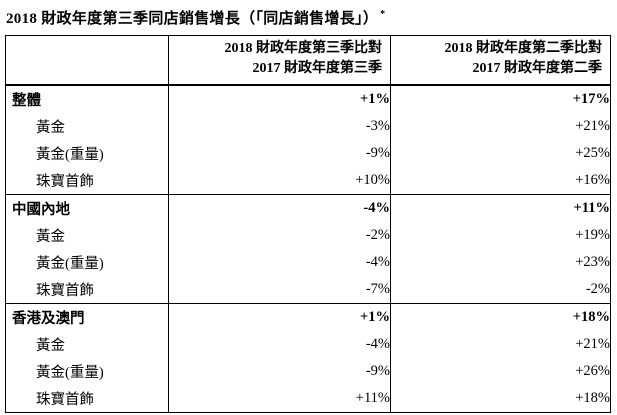 The image size is (617, 415). What do you see at coordinates (500, 153) in the screenshot?
I see `q2-value: +25%` at bounding box center [500, 153].